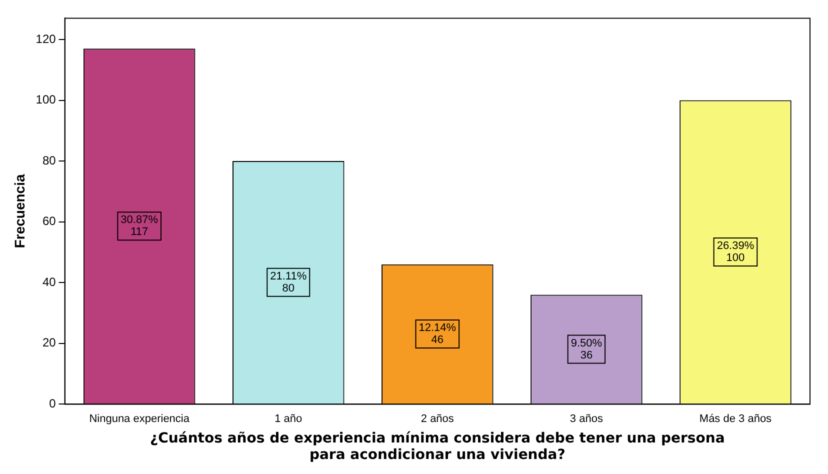  What do you see at coordinates (735, 418) in the screenshot?
I see `x-tick-label: Más de 3 años` at bounding box center [735, 418].